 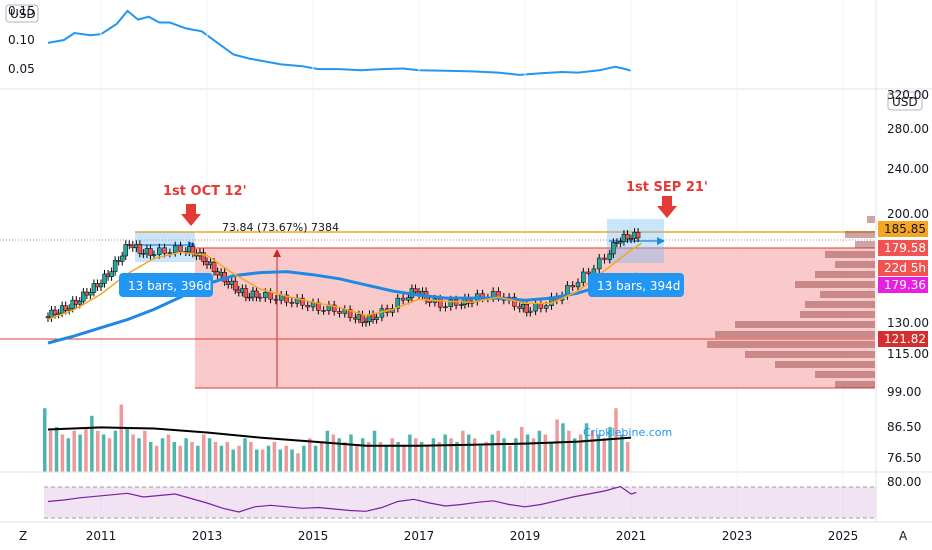 I want to click on rsi-line, so click(x=342, y=499).